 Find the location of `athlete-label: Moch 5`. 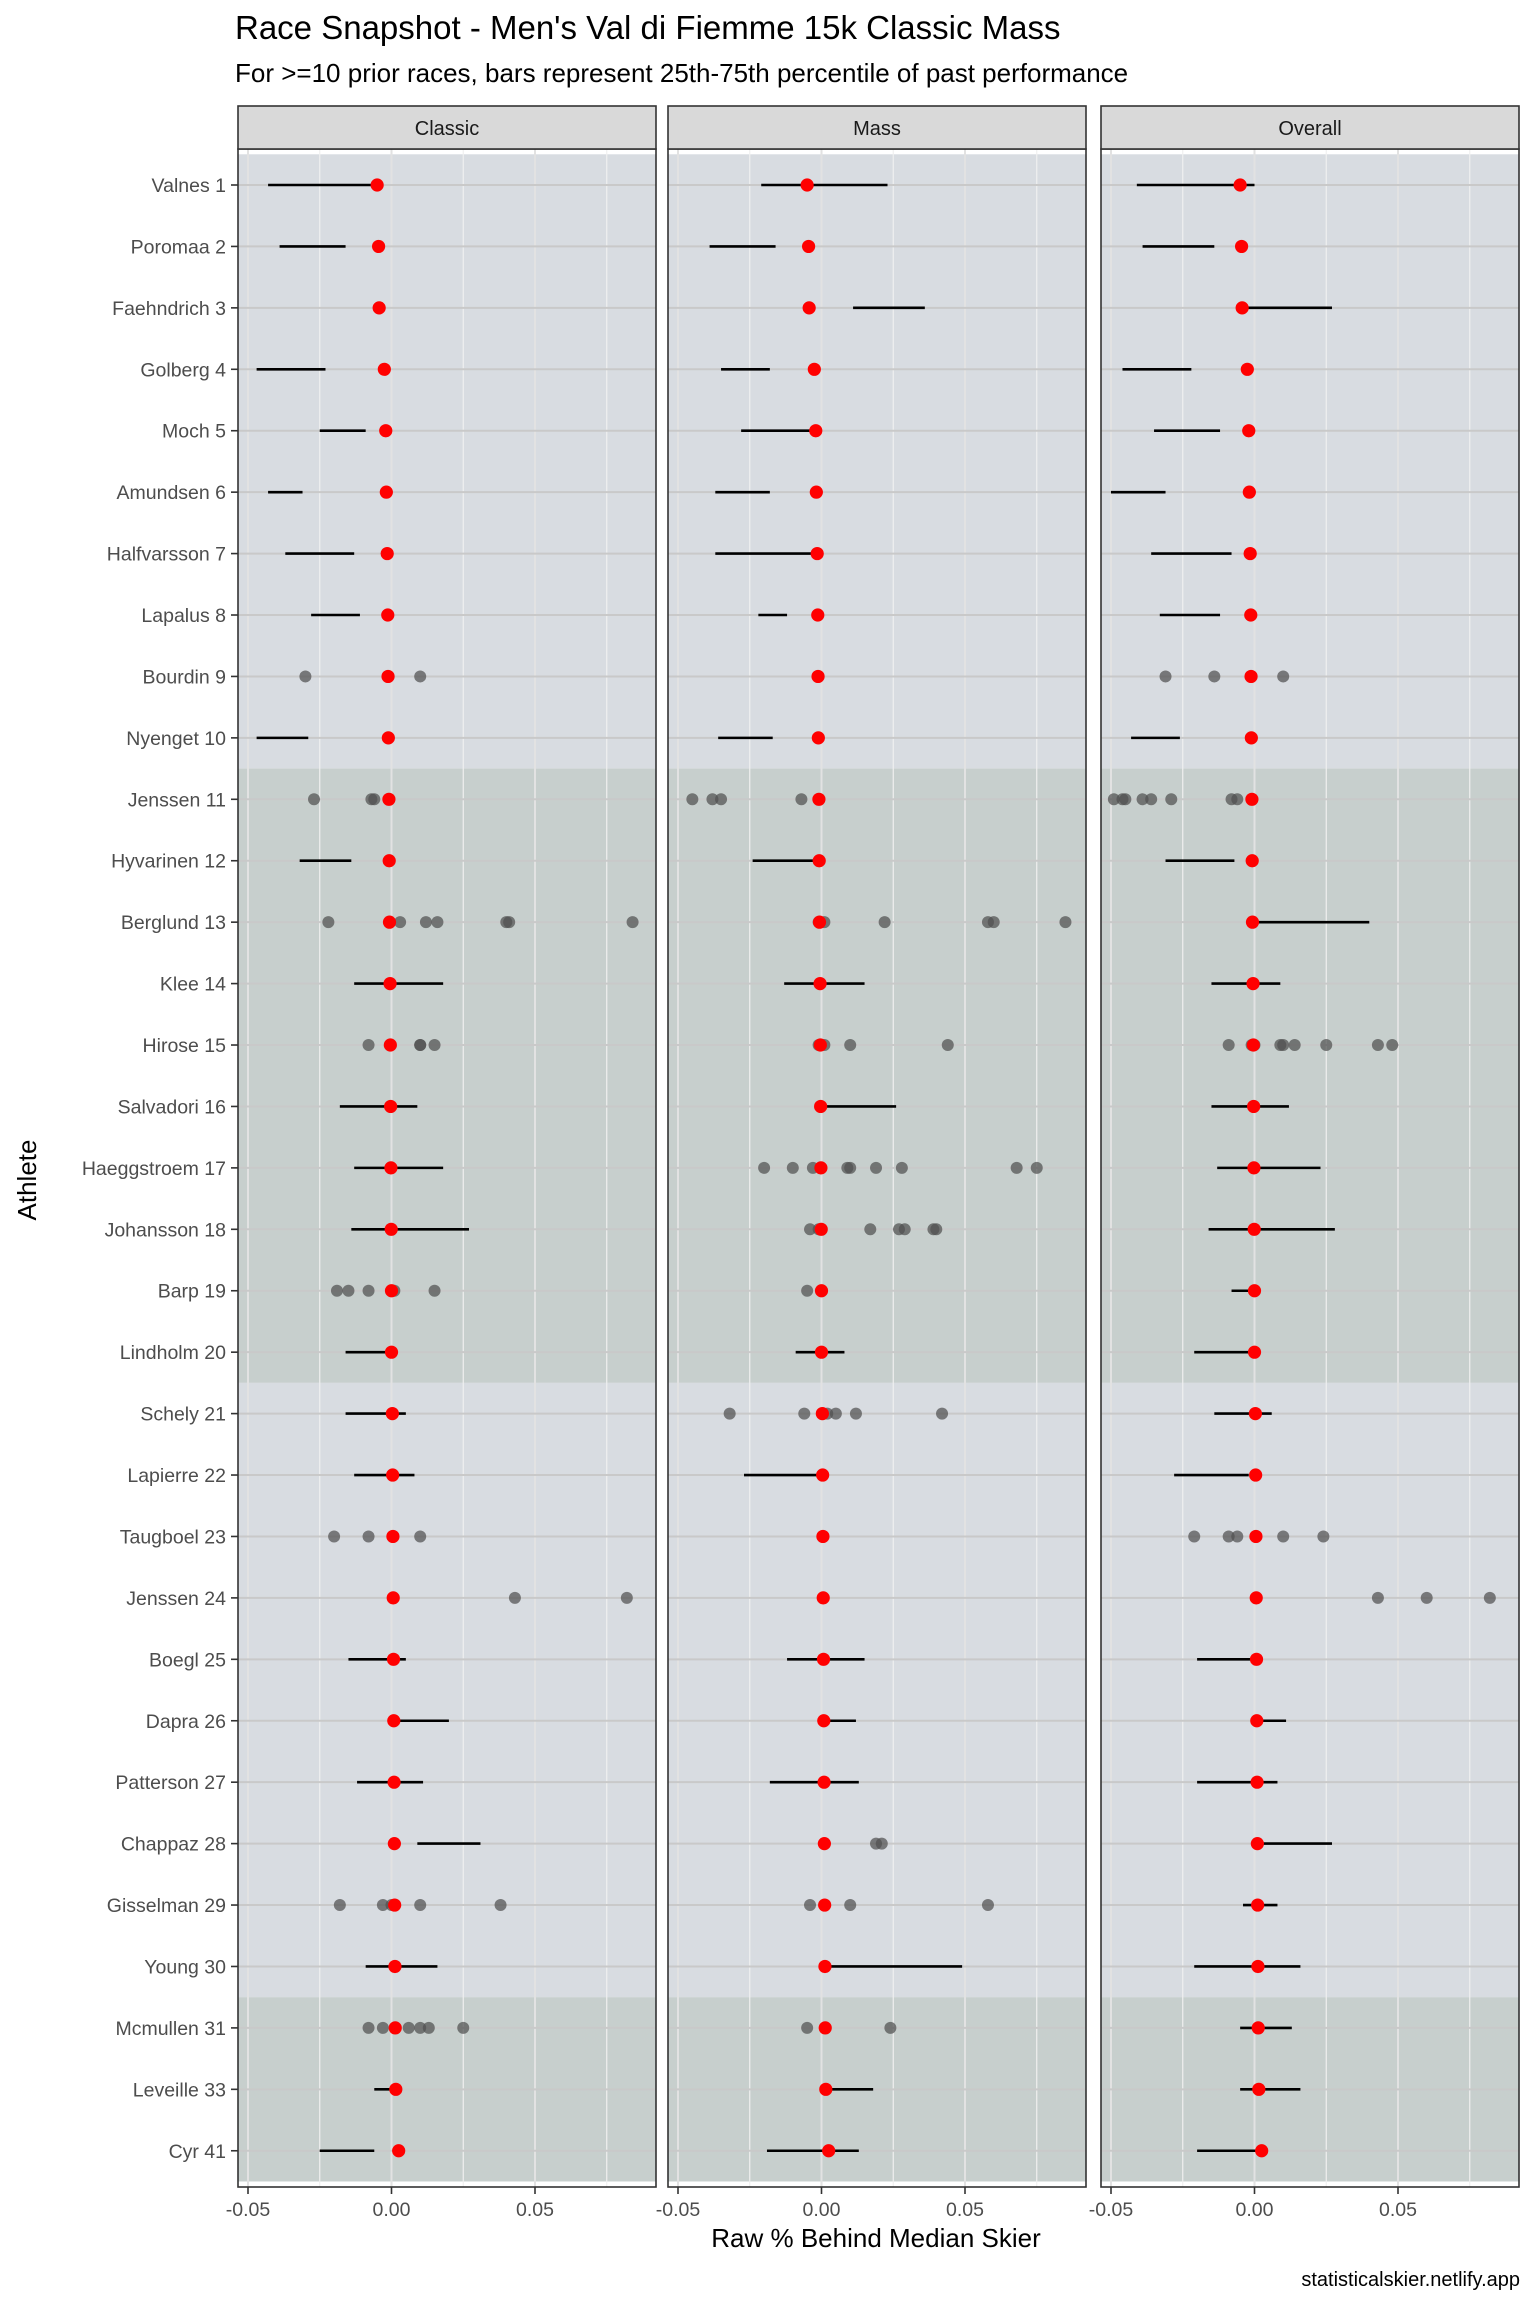

athlete-label: Moch 5 is located at coordinates (194, 432).